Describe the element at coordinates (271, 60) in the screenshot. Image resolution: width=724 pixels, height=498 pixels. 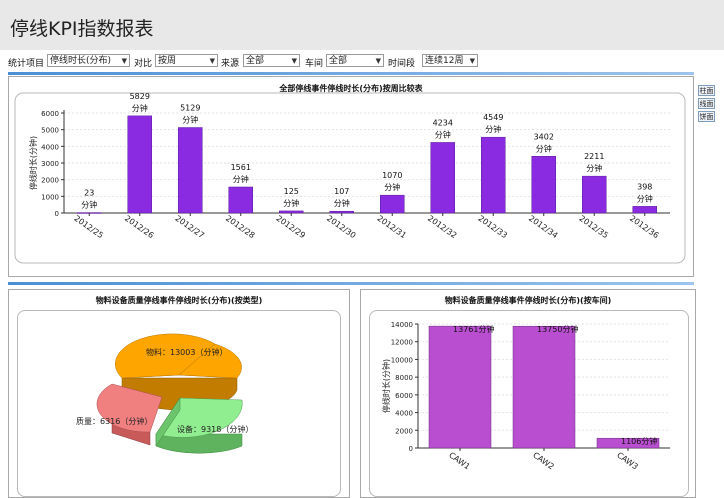
I see `source-select: 全部 ▼` at that location.